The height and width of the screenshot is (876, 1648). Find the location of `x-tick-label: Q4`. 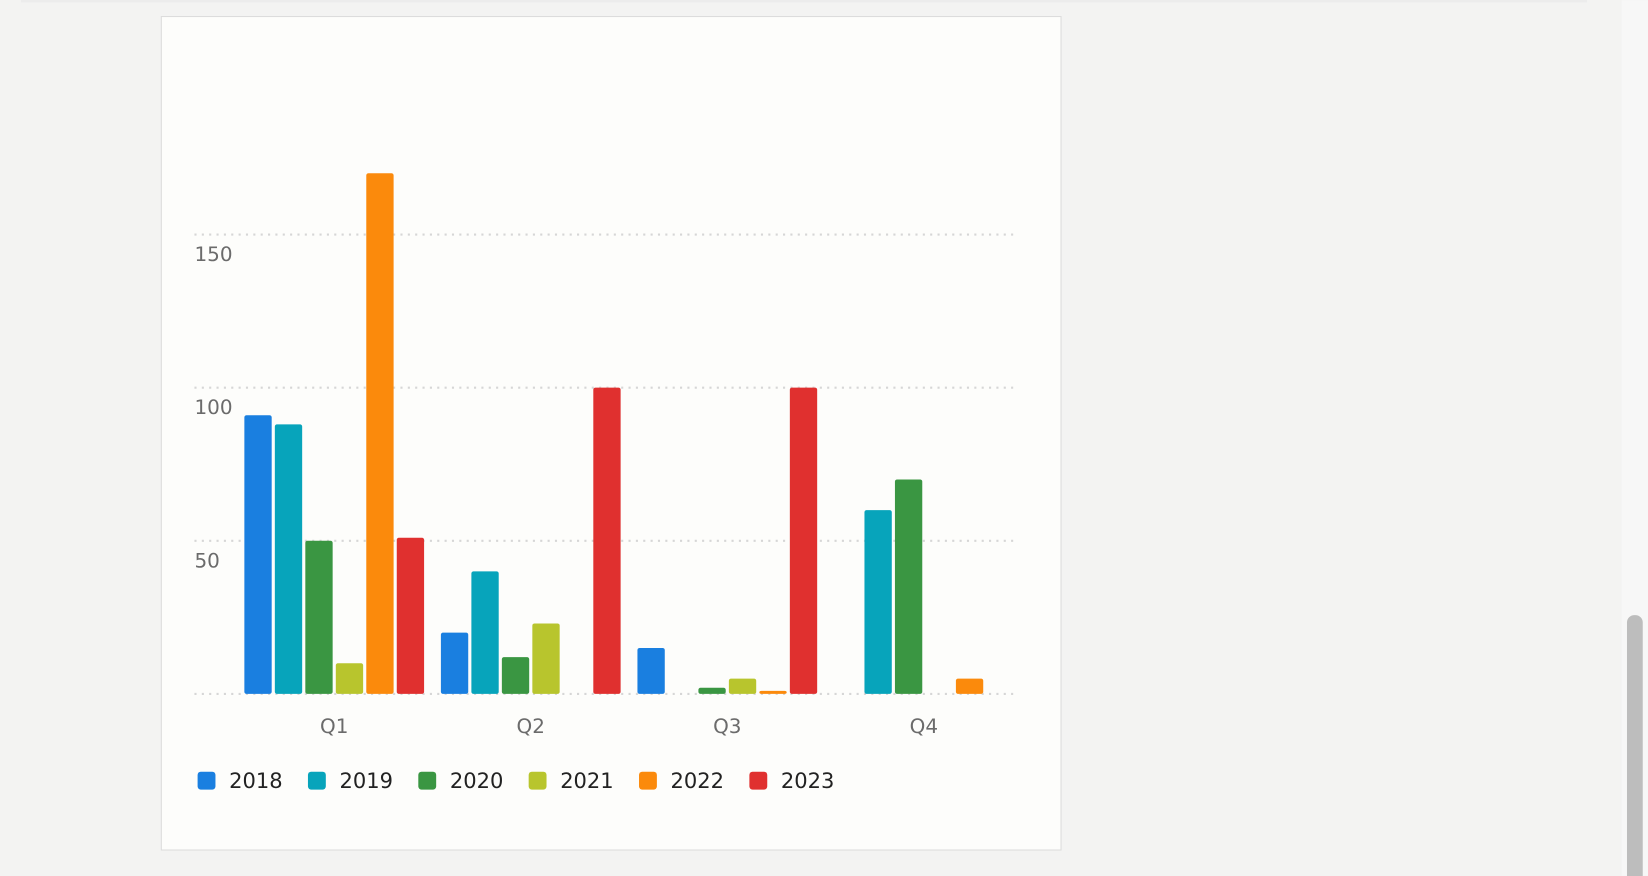

x-tick-label: Q4 is located at coordinates (924, 726).